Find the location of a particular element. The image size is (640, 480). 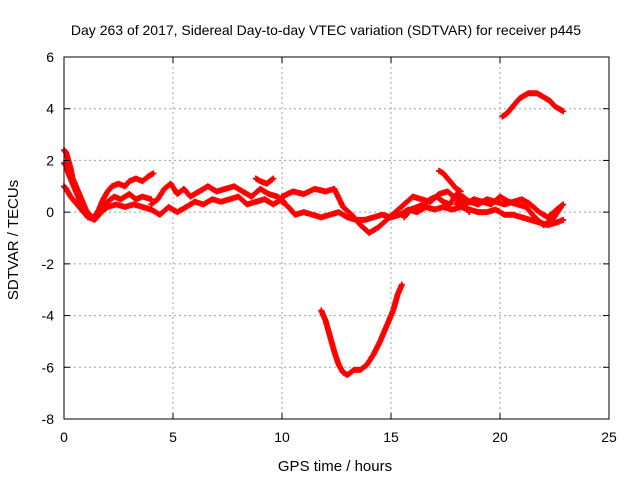

x-tick-label: 5 is located at coordinates (173, 437).